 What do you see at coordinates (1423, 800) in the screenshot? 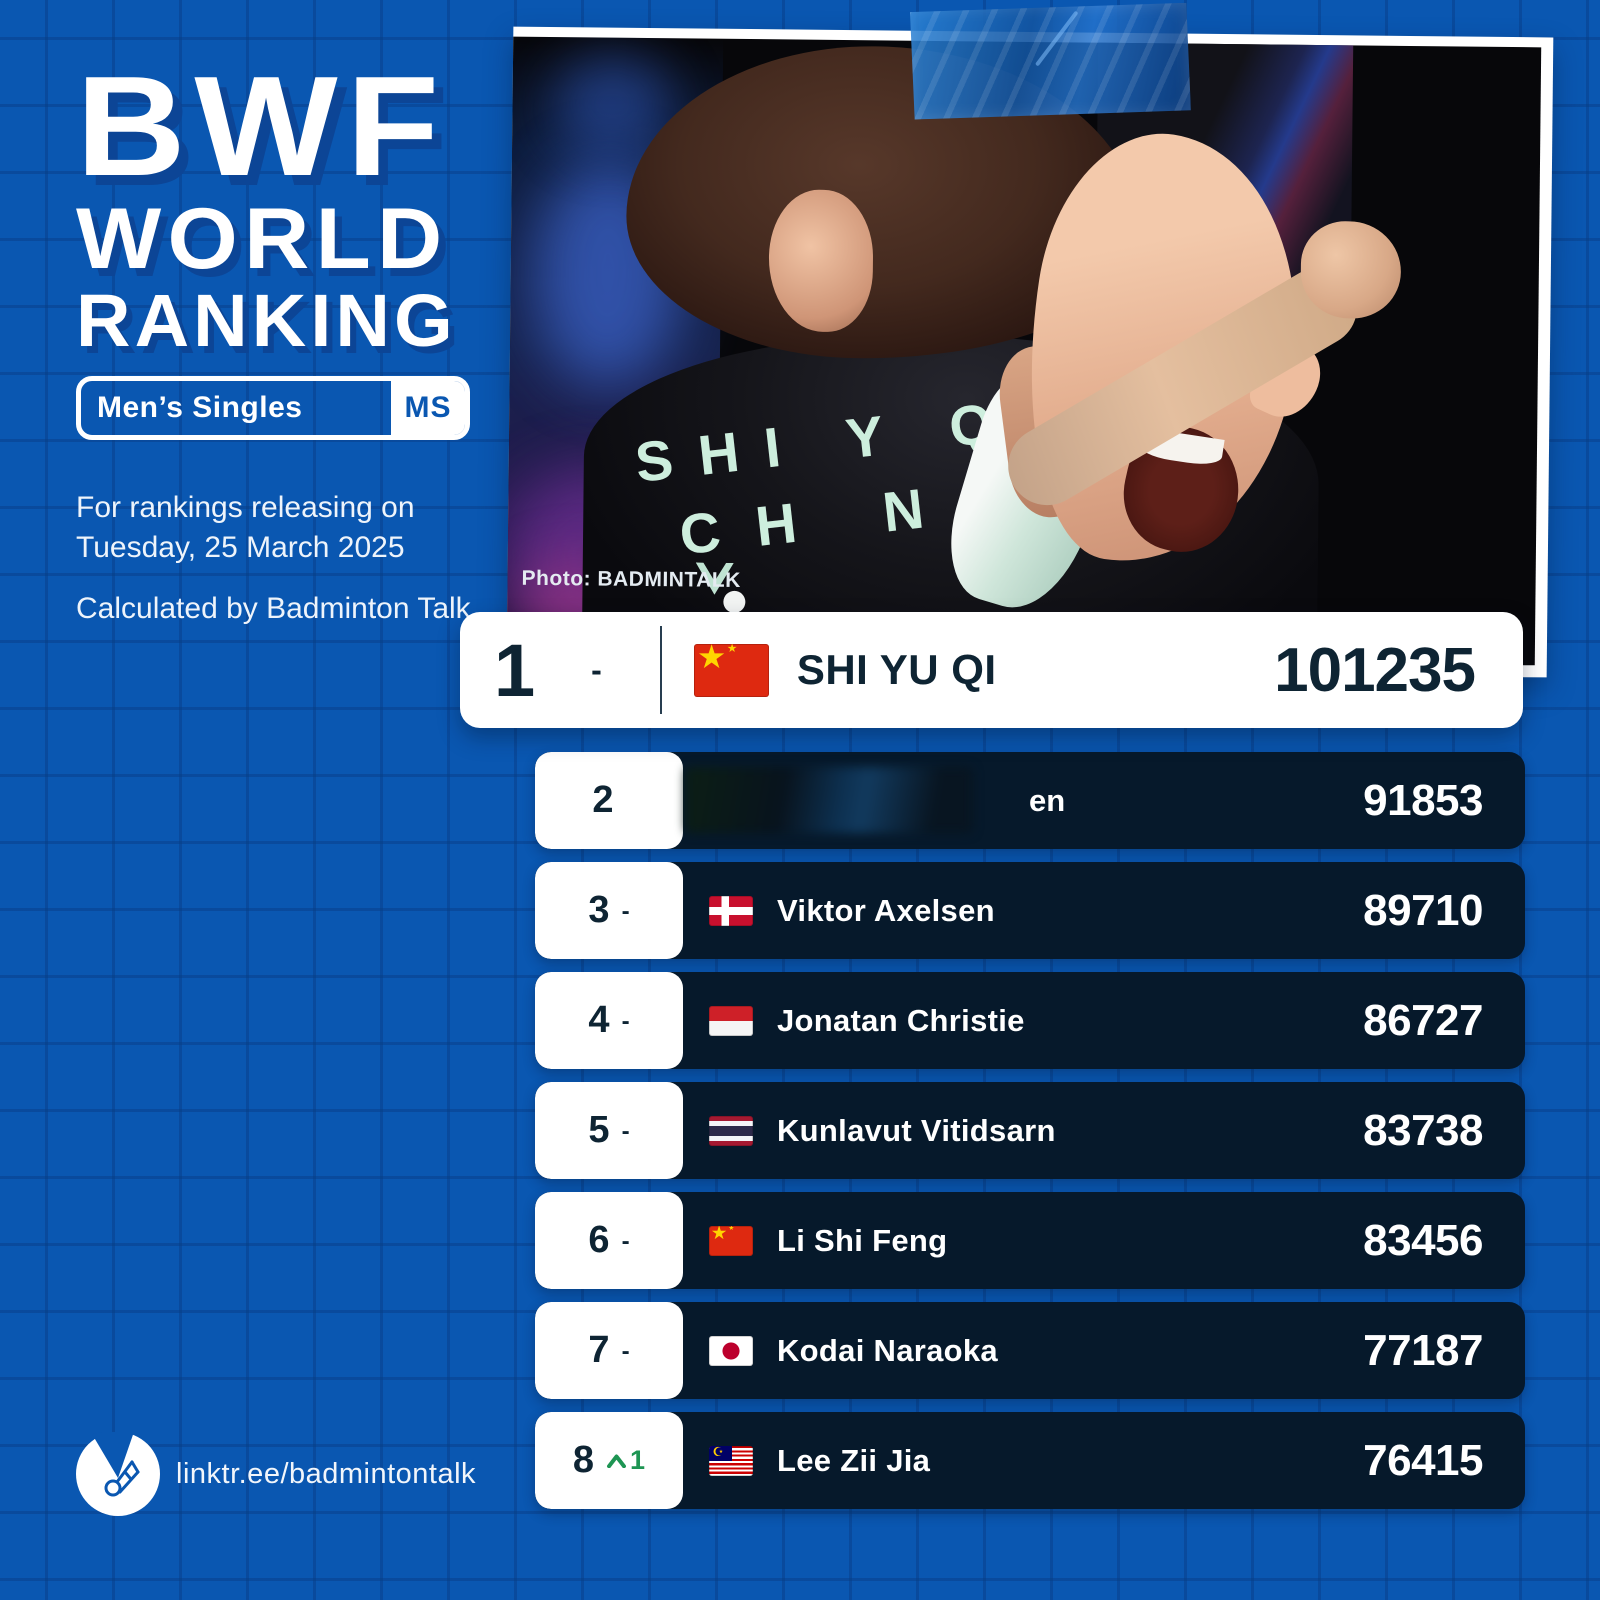
I see `points: 91853` at bounding box center [1423, 800].